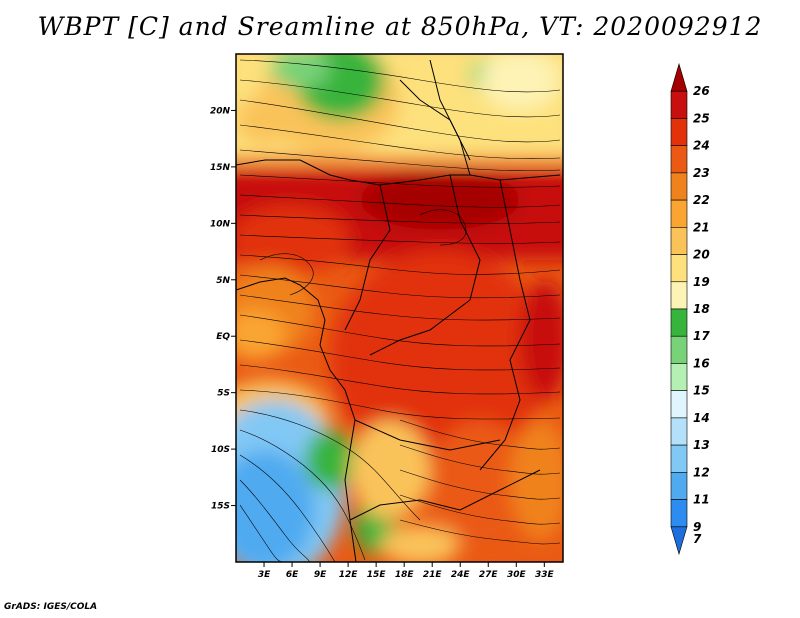  Describe the element at coordinates (377, 575) in the screenshot. I see `lon-tick-label: 15E` at that location.